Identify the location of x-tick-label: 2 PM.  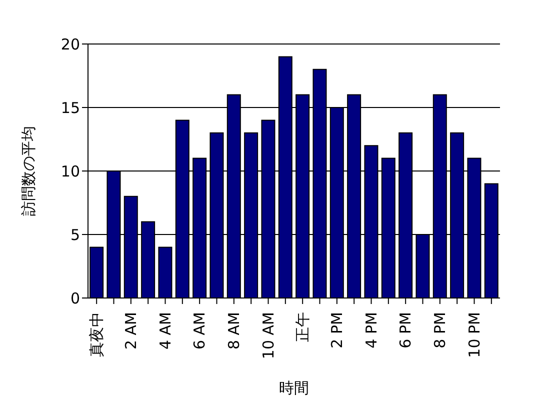
(337, 330).